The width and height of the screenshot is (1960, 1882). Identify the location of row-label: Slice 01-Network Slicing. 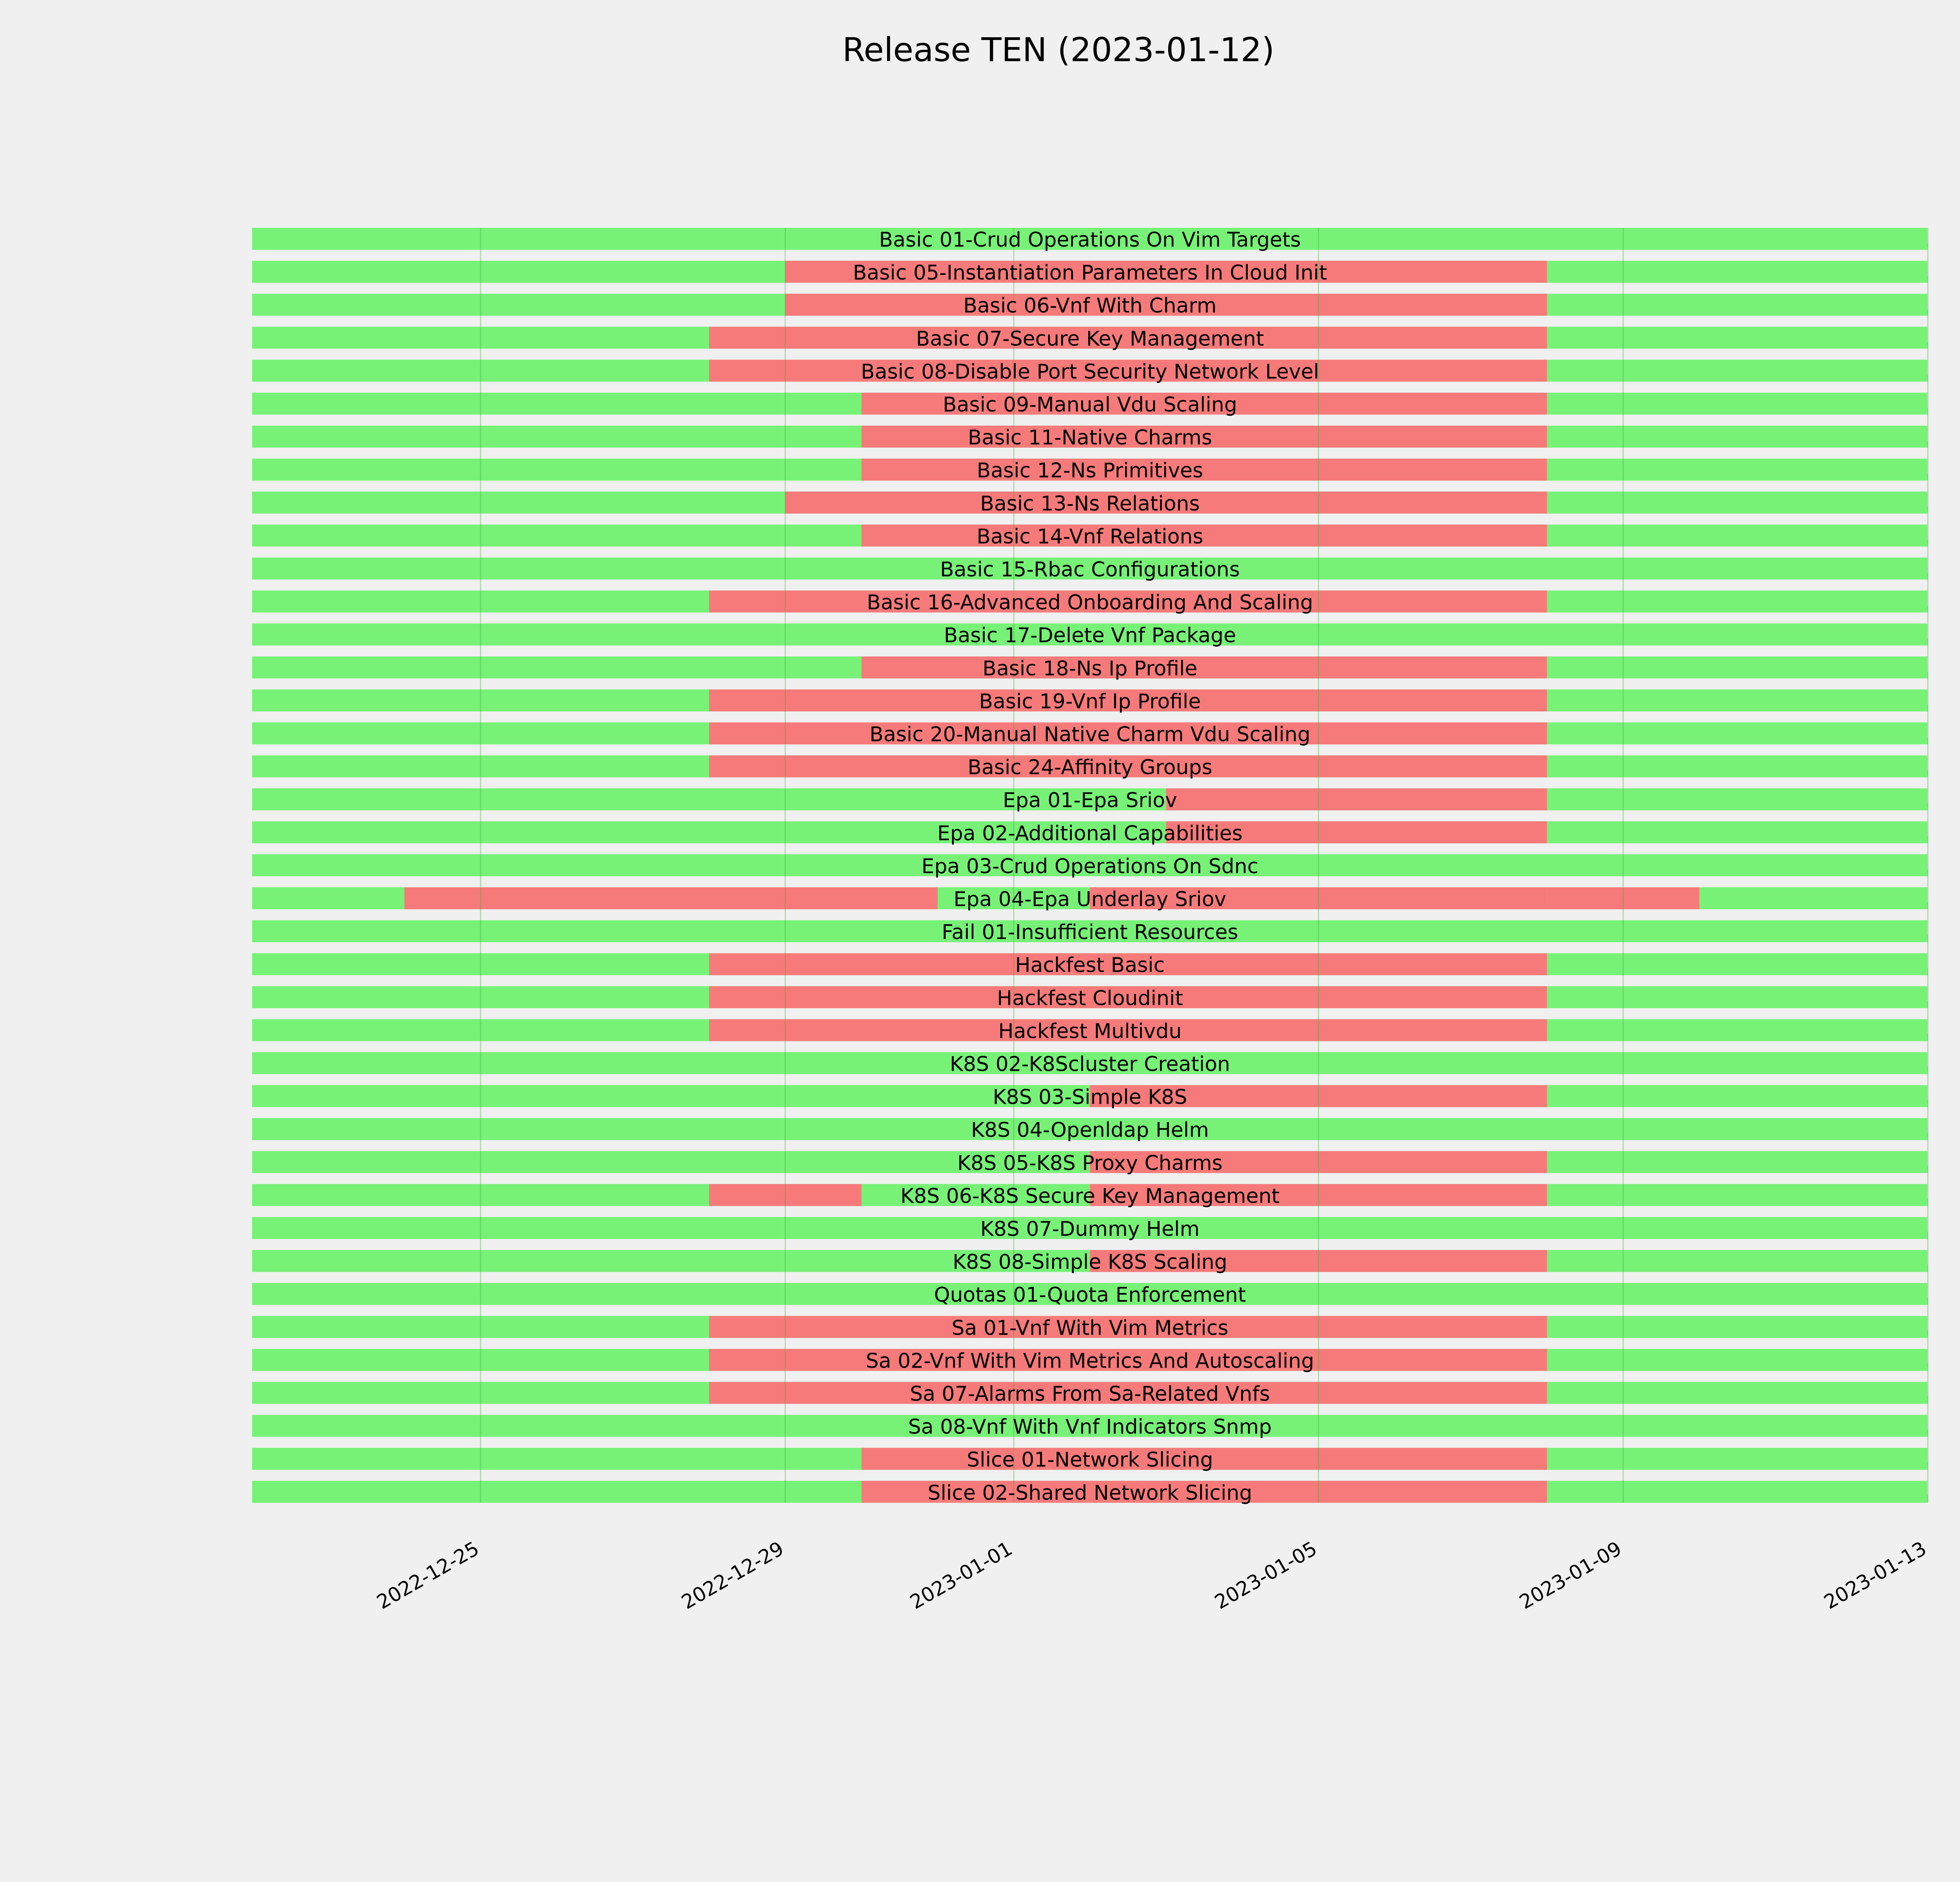
(1090, 1460).